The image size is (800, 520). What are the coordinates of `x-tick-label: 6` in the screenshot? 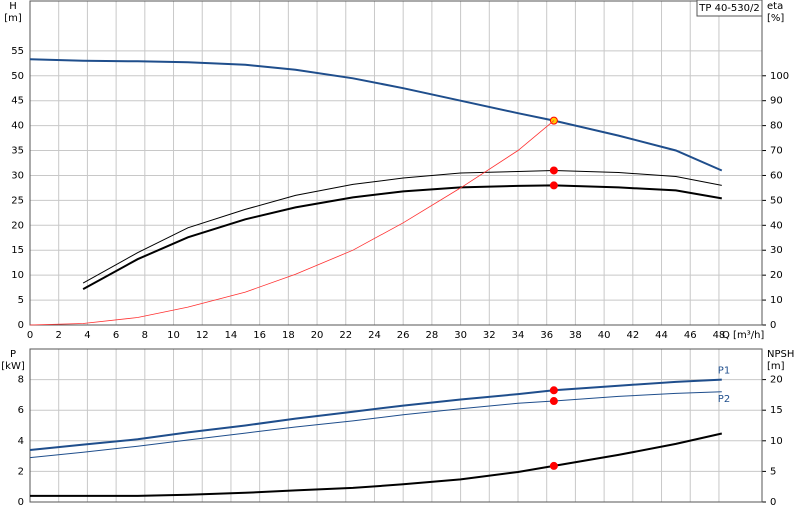 It's located at (116, 335).